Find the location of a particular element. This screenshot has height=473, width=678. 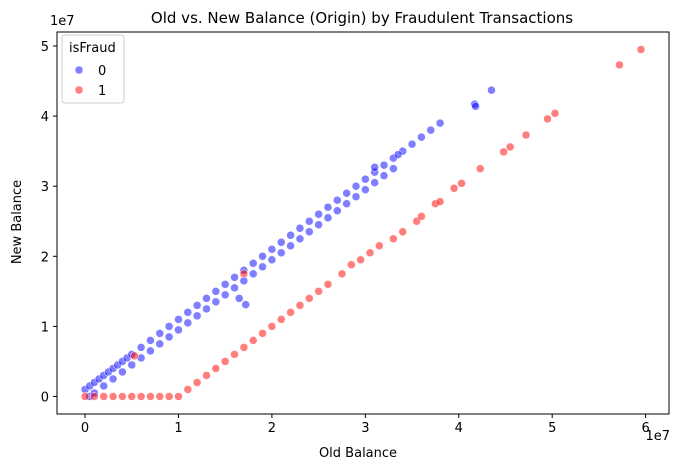

legend-title: isFraud is located at coordinates (92, 48).